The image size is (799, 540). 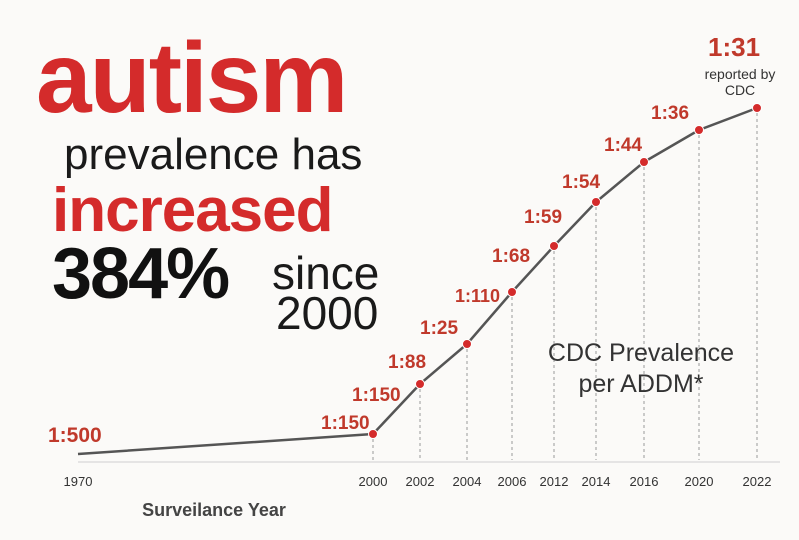 I want to click on x-tick-label: 2012, so click(x=554, y=481).